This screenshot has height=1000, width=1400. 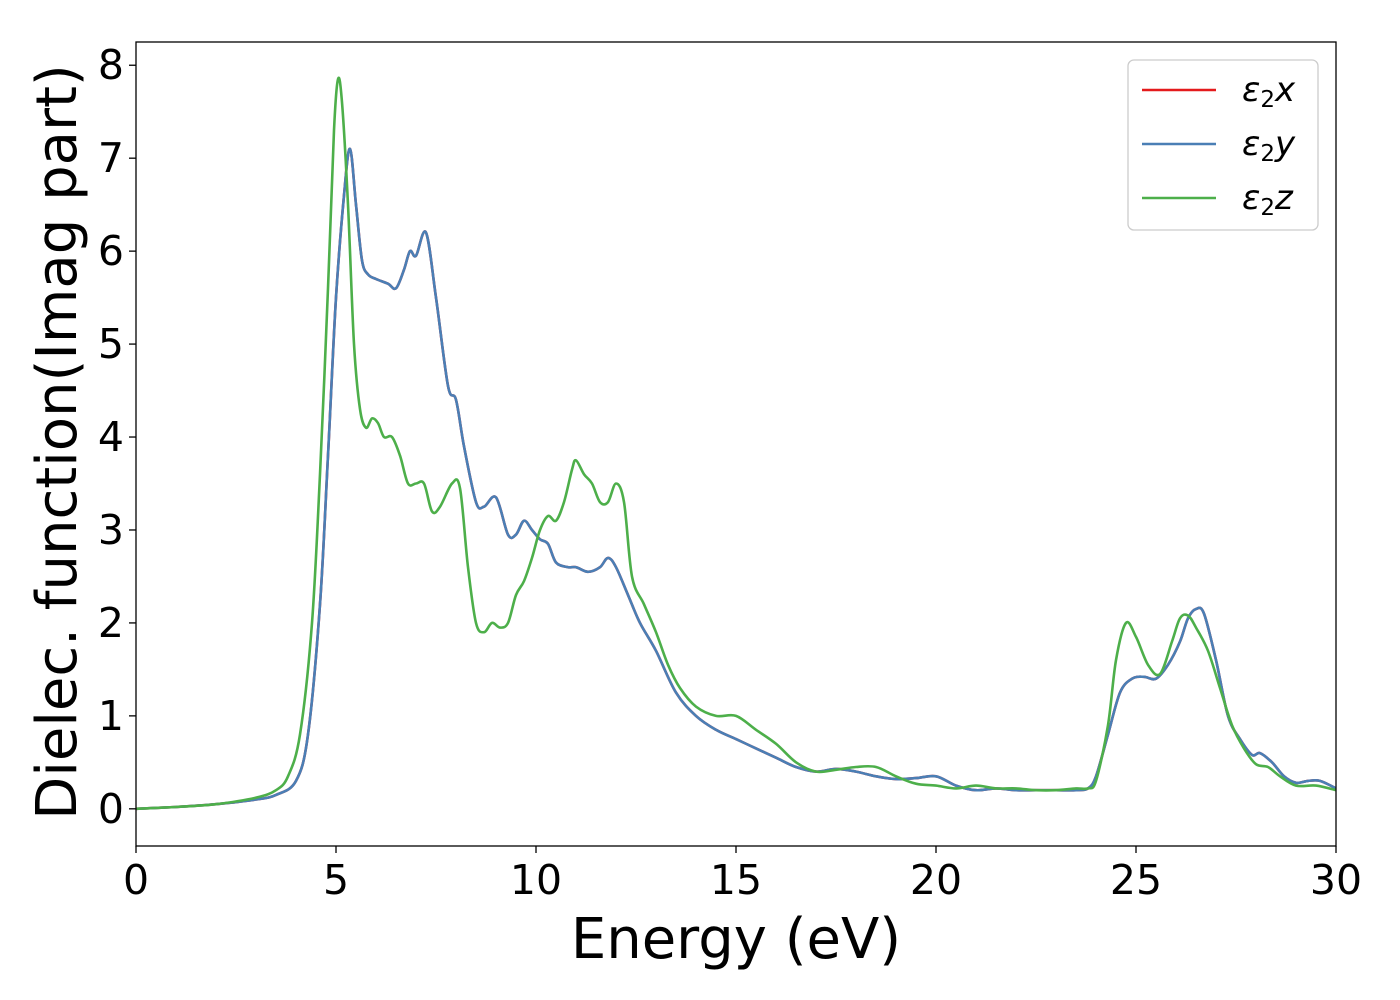 I want to click on x-tick-label: 15, so click(x=736, y=880).